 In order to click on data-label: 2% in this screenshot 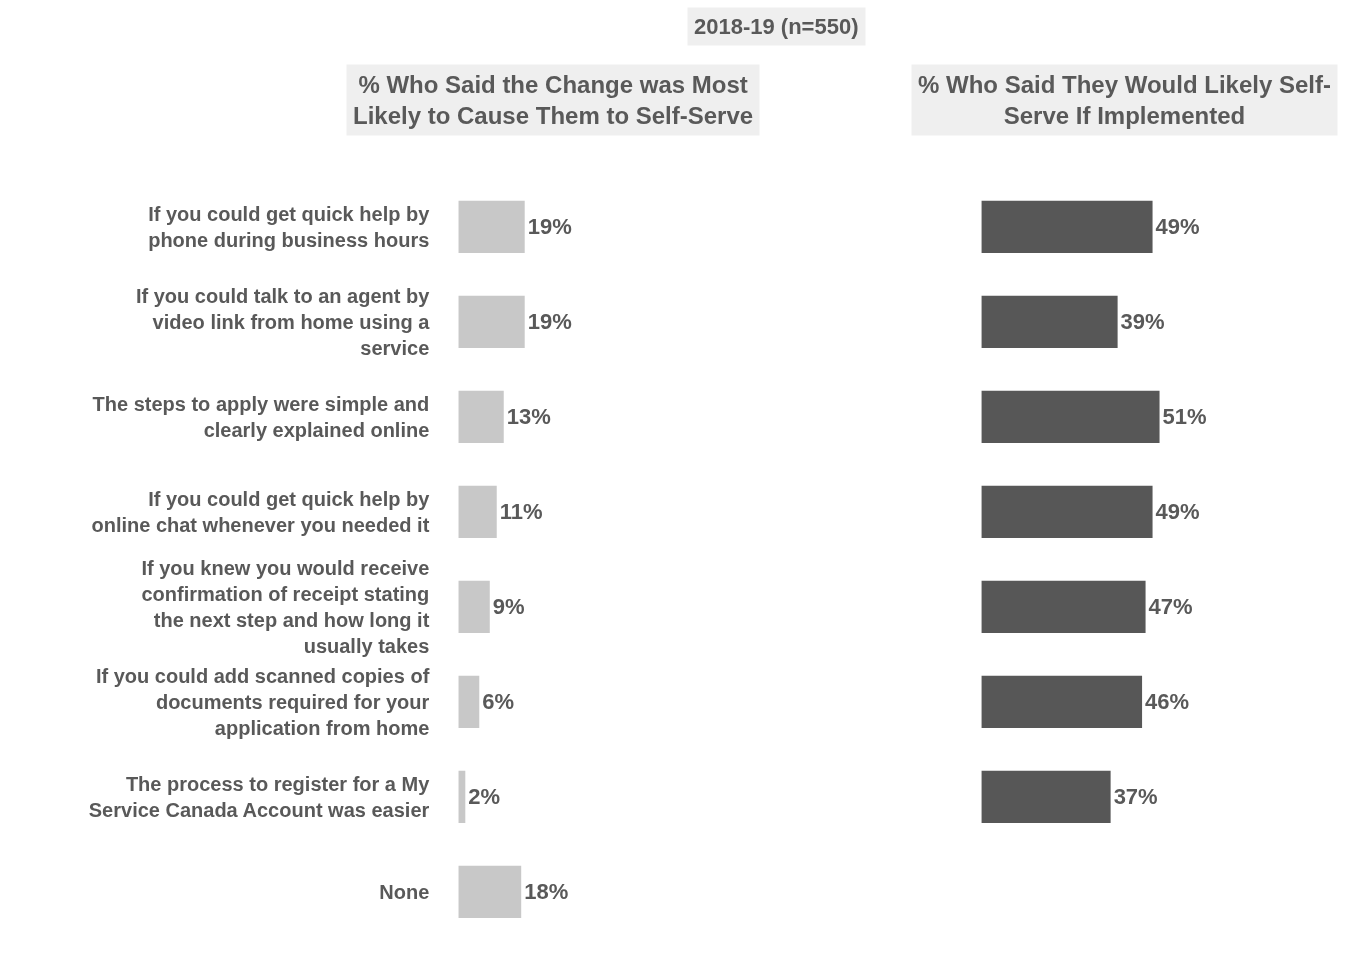, I will do `click(484, 797)`.